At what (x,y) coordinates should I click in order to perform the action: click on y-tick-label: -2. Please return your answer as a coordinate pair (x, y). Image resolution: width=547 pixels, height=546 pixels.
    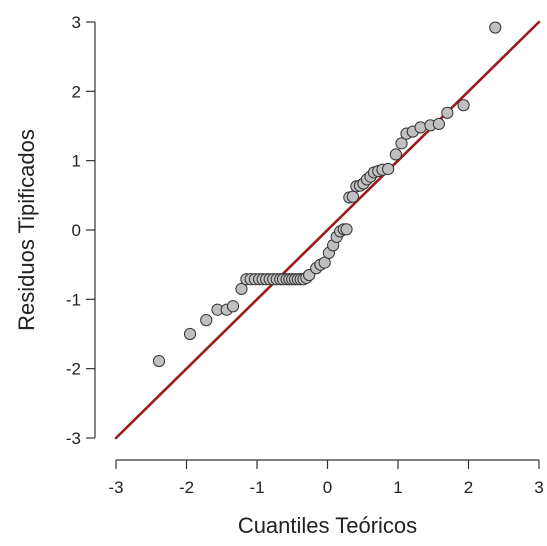
    Looking at the image, I should click on (73, 369).